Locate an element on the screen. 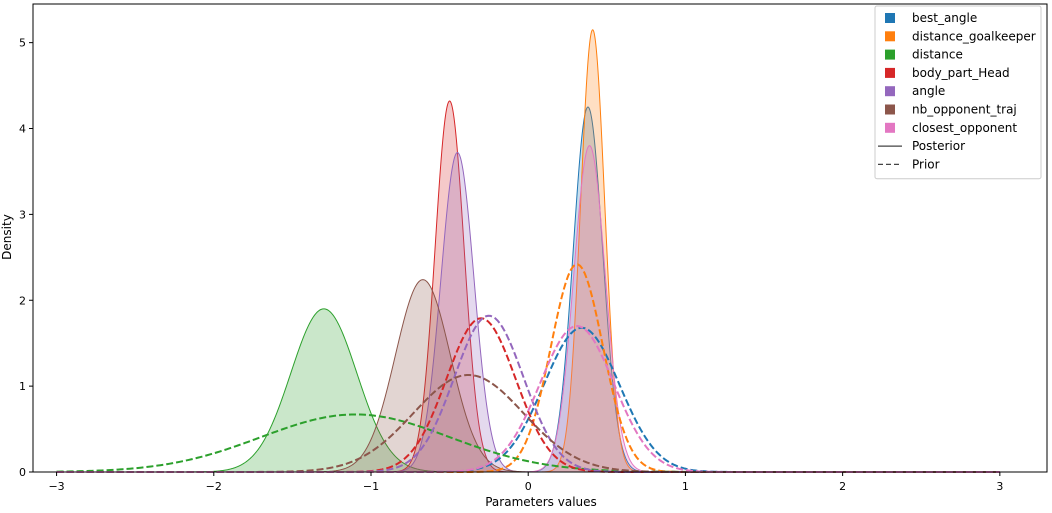  y-tick-label-3: 3 is located at coordinates (22, 214).